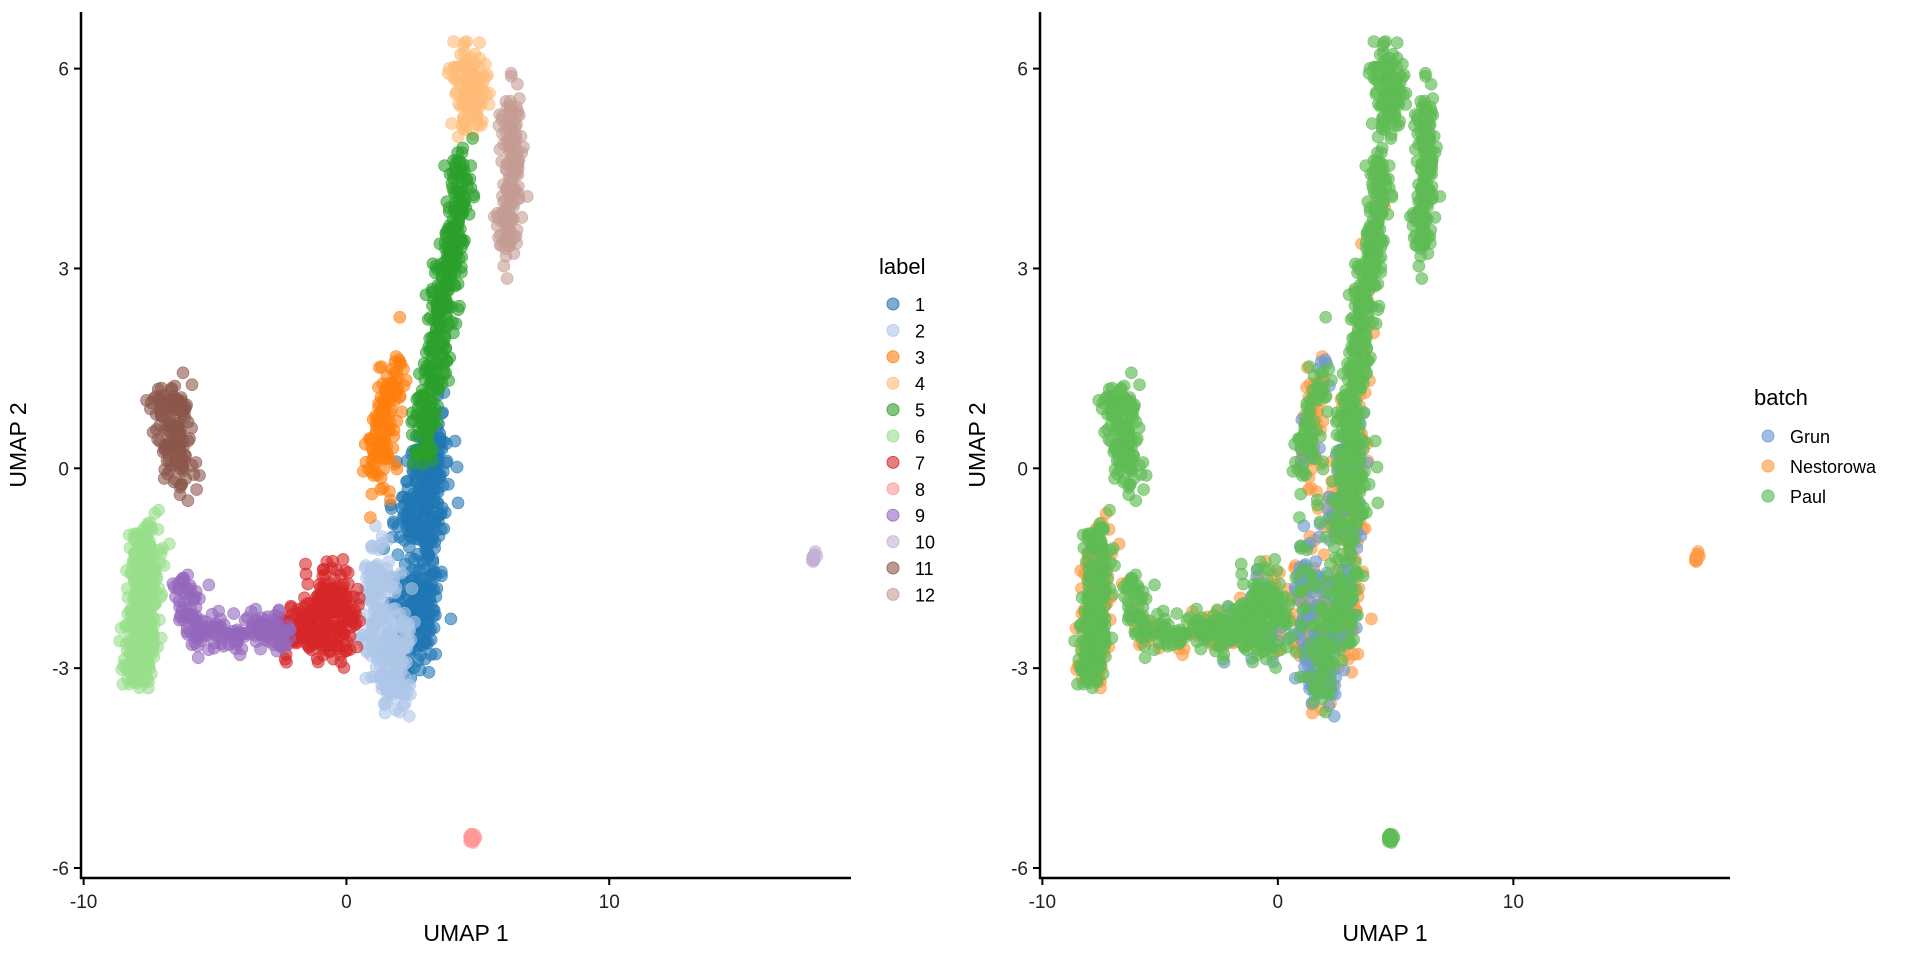  Describe the element at coordinates (920, 384) in the screenshot. I see `legend-label: 4` at that location.